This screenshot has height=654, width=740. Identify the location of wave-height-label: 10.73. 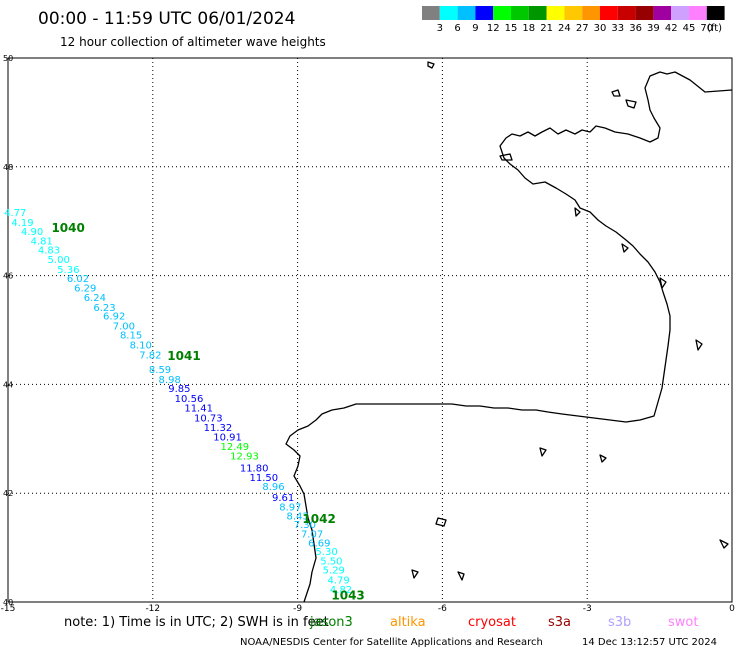
(208, 418).